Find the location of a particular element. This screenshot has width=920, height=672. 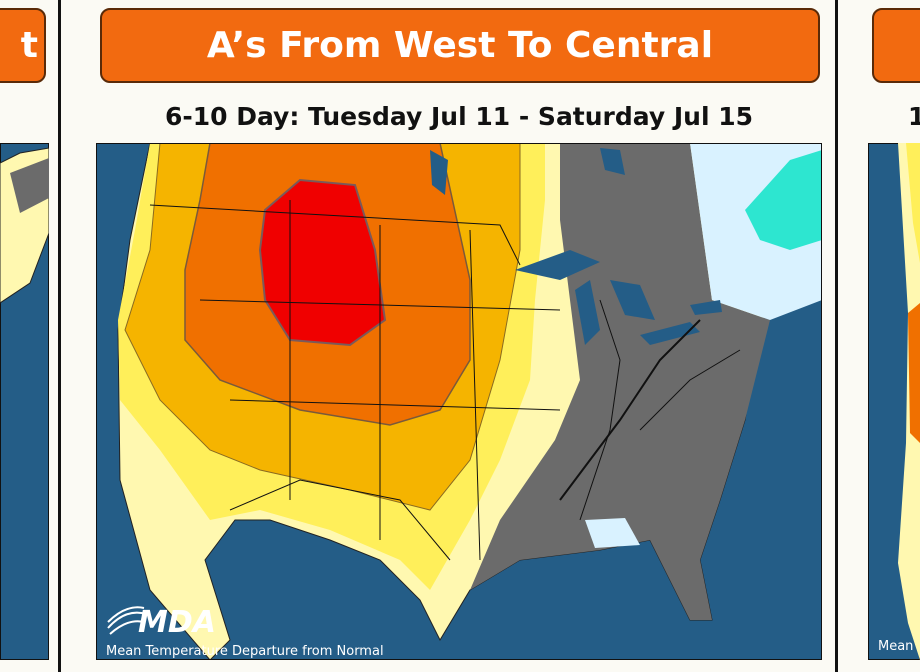

left-panel-title: t is located at coordinates (23, 45).